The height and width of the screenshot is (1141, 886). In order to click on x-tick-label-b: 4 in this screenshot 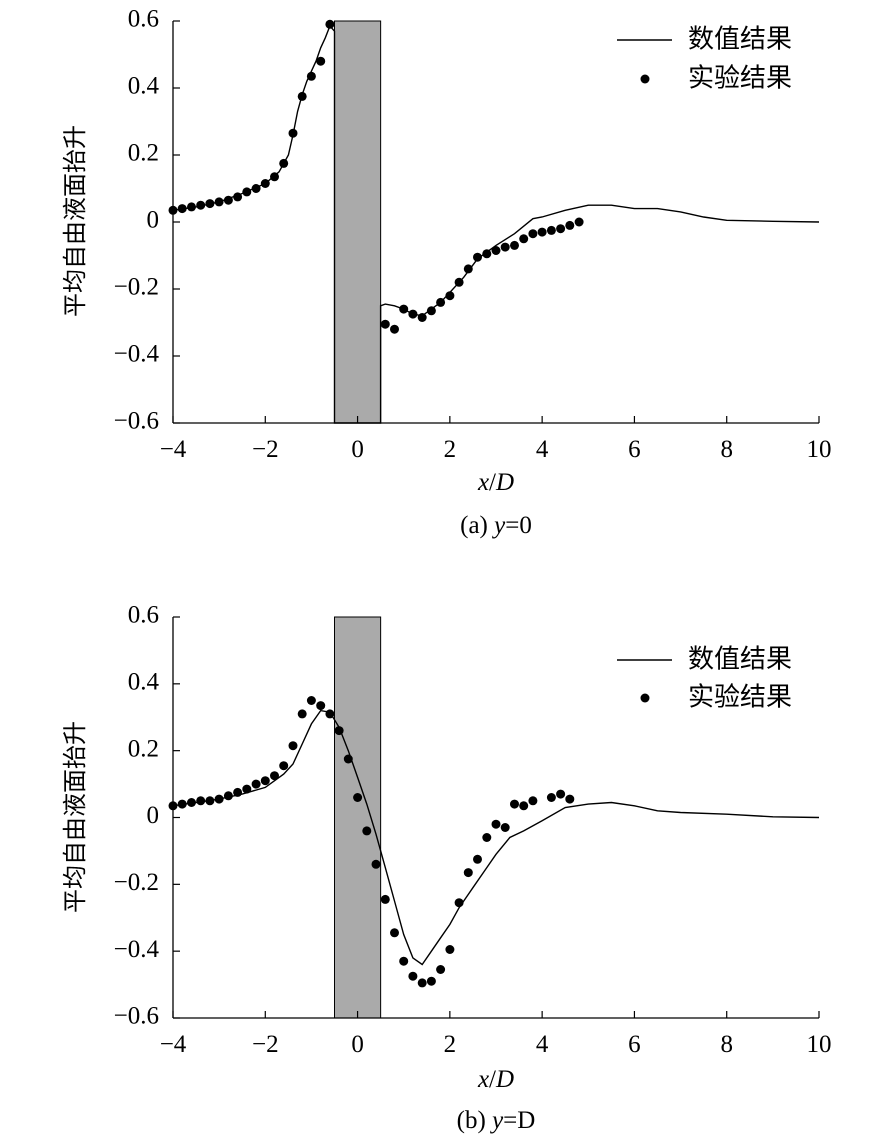, I will do `click(542, 1044)`.